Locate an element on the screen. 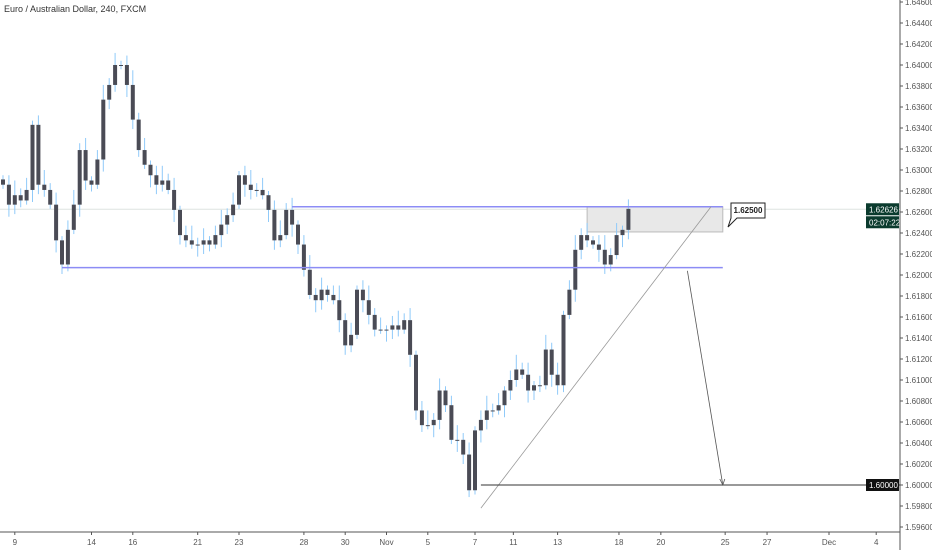 The height and width of the screenshot is (550, 932). time-tick-label: 20 is located at coordinates (660, 542).